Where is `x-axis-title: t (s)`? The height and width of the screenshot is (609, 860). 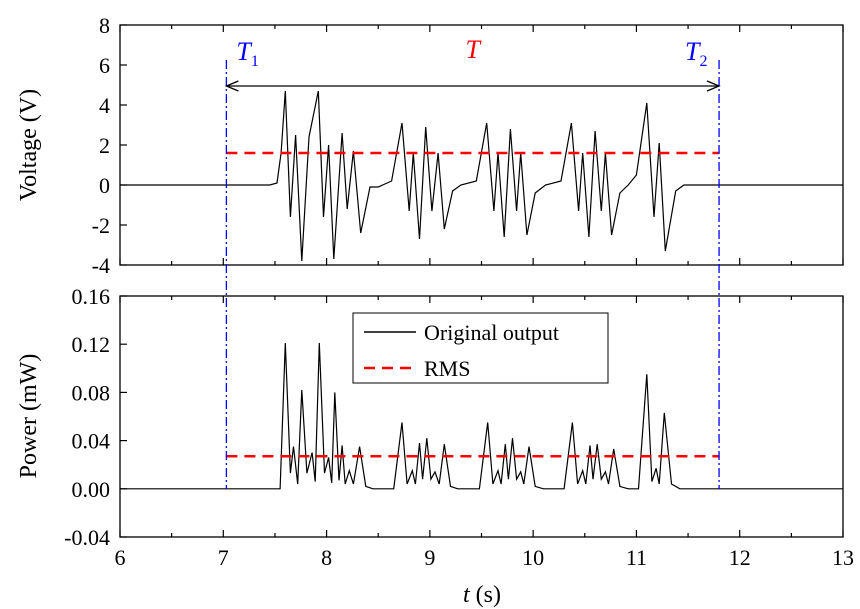 x-axis-title: t (s) is located at coordinates (482, 595).